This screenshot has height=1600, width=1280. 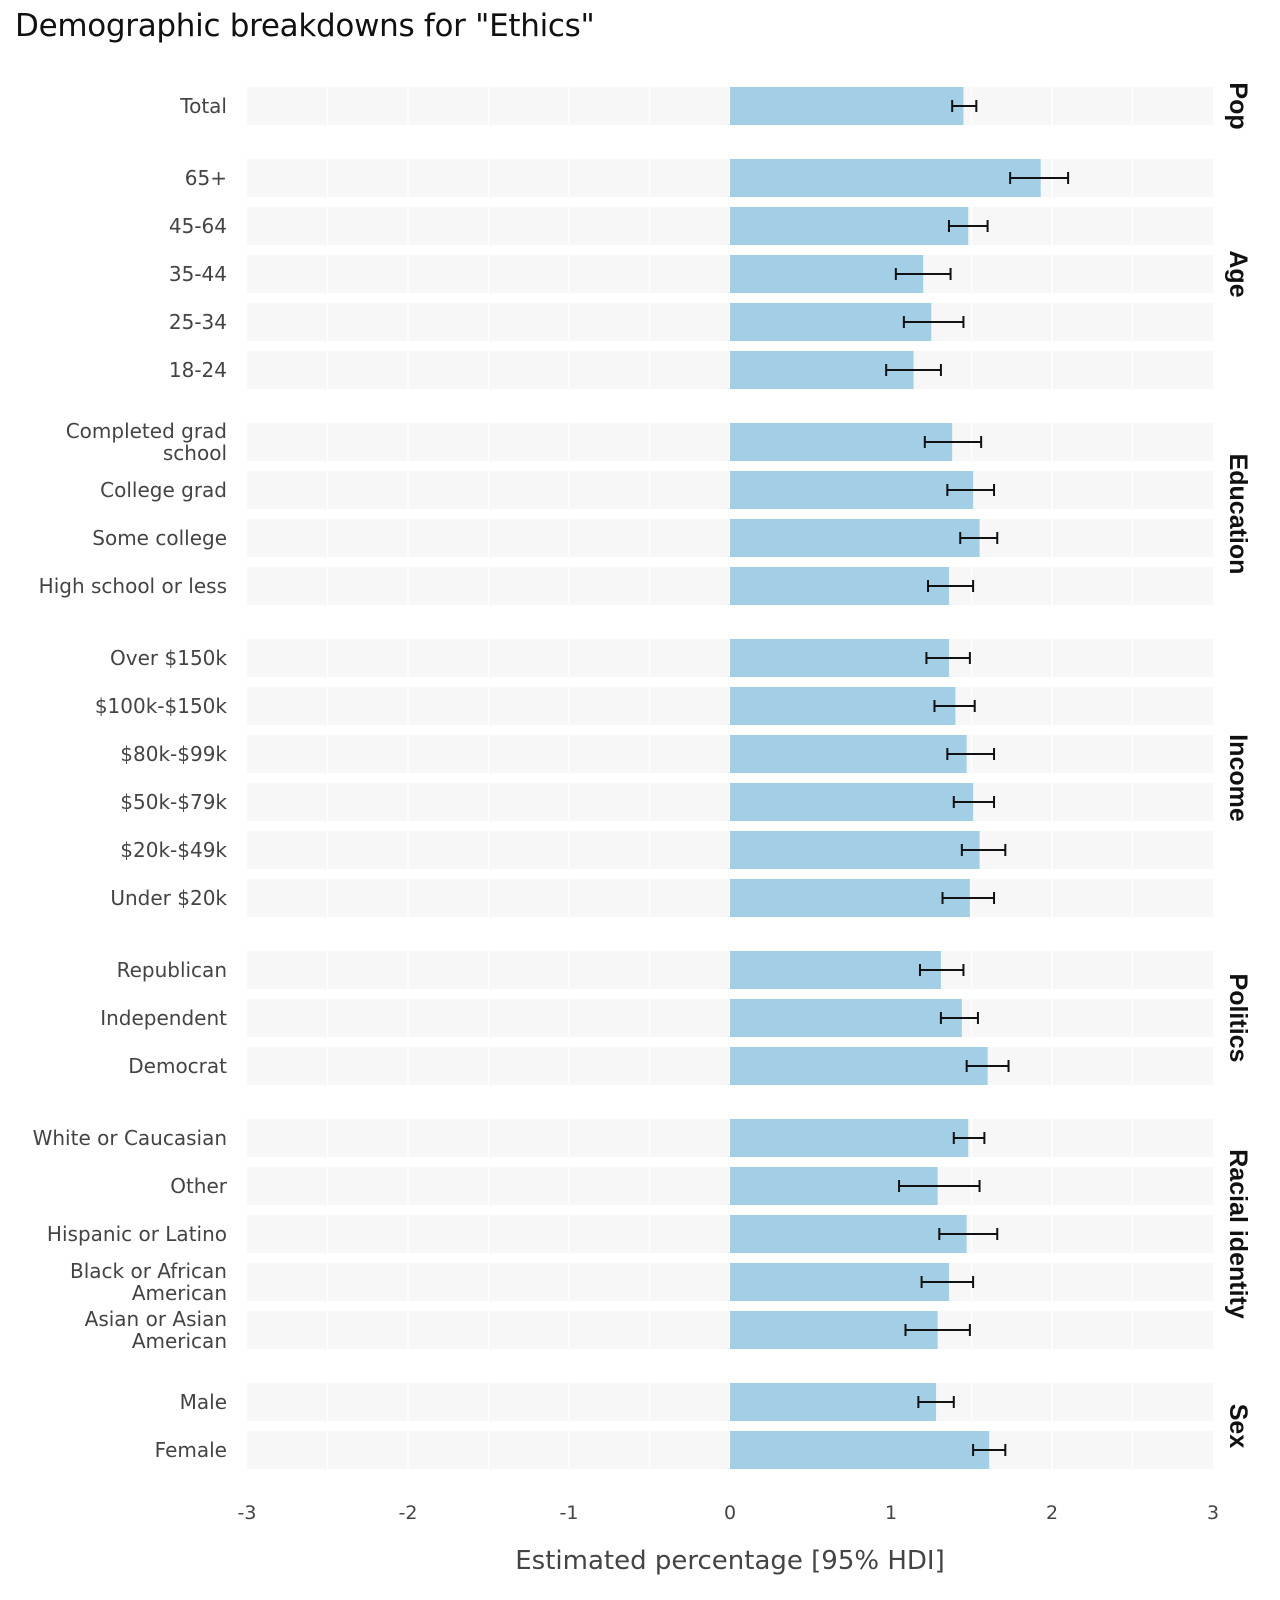 What do you see at coordinates (839, 658) in the screenshot?
I see `bar-over-150k` at bounding box center [839, 658].